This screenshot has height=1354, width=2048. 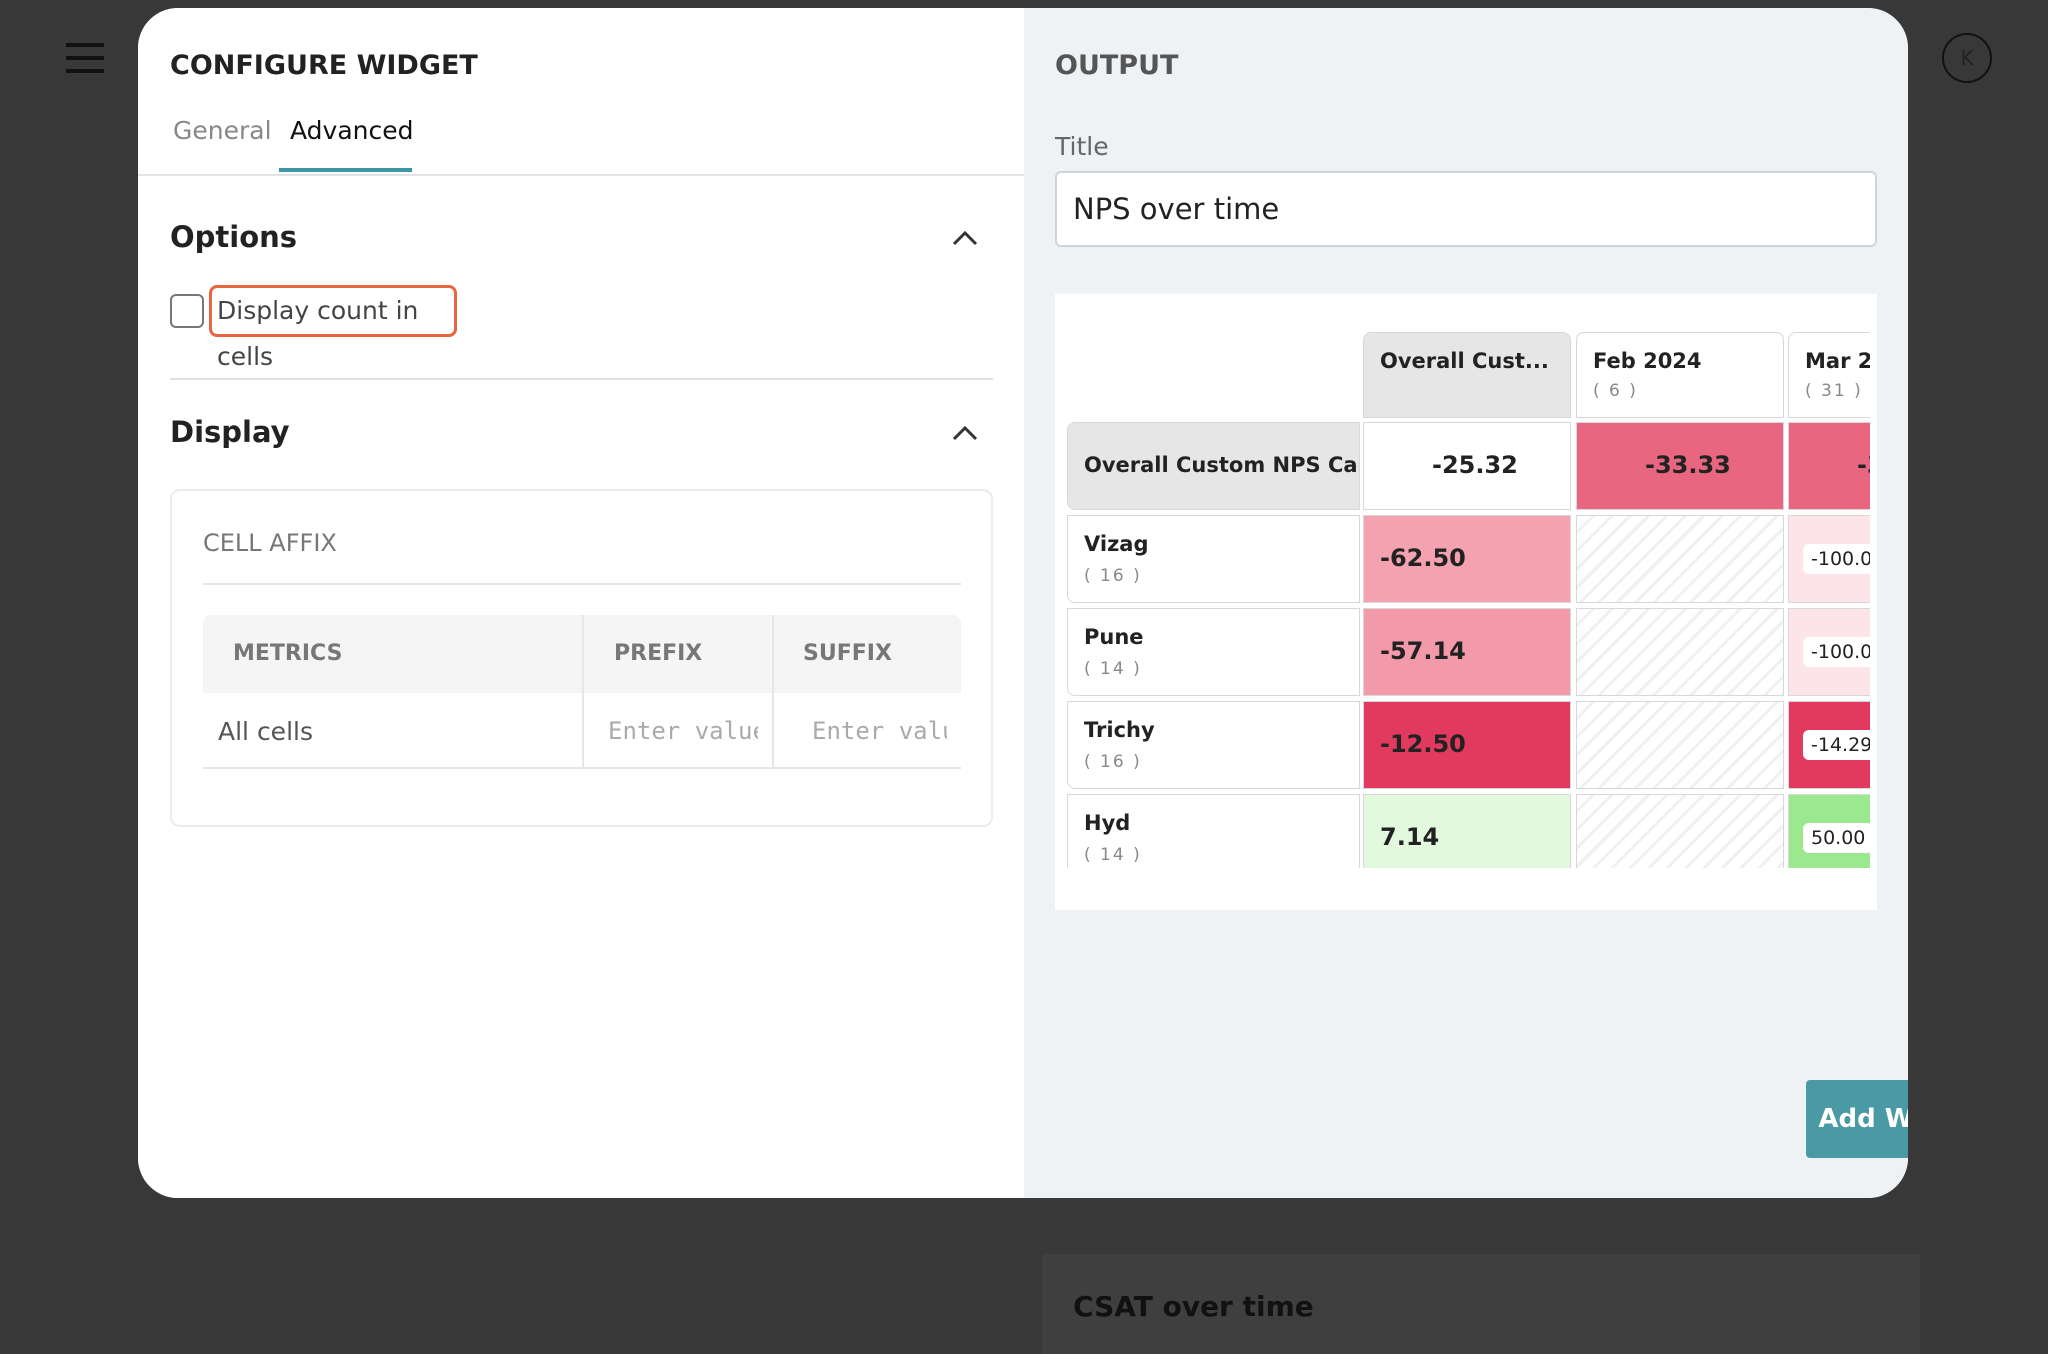 I want to click on column-header: PREFIX, so click(x=658, y=653).